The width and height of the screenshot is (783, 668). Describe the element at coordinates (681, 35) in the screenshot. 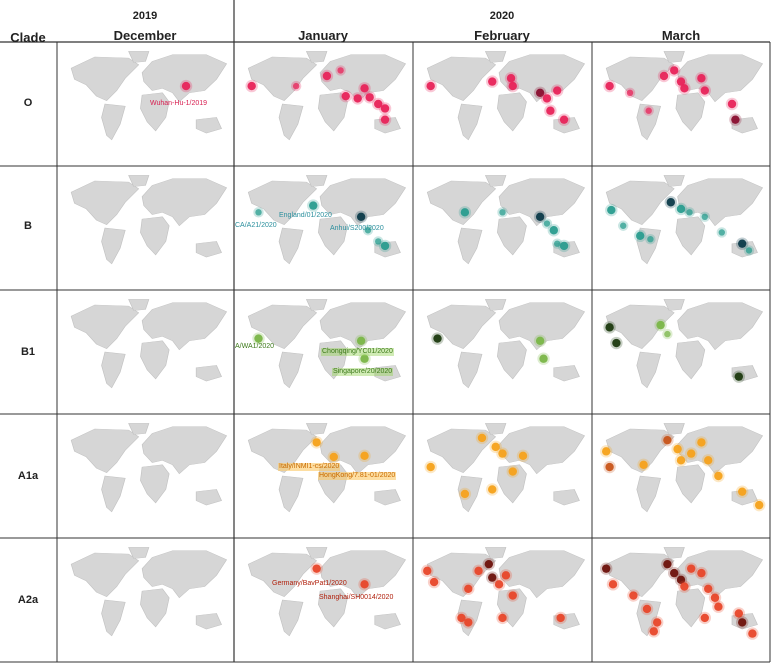

I see `month-header-march: March` at that location.